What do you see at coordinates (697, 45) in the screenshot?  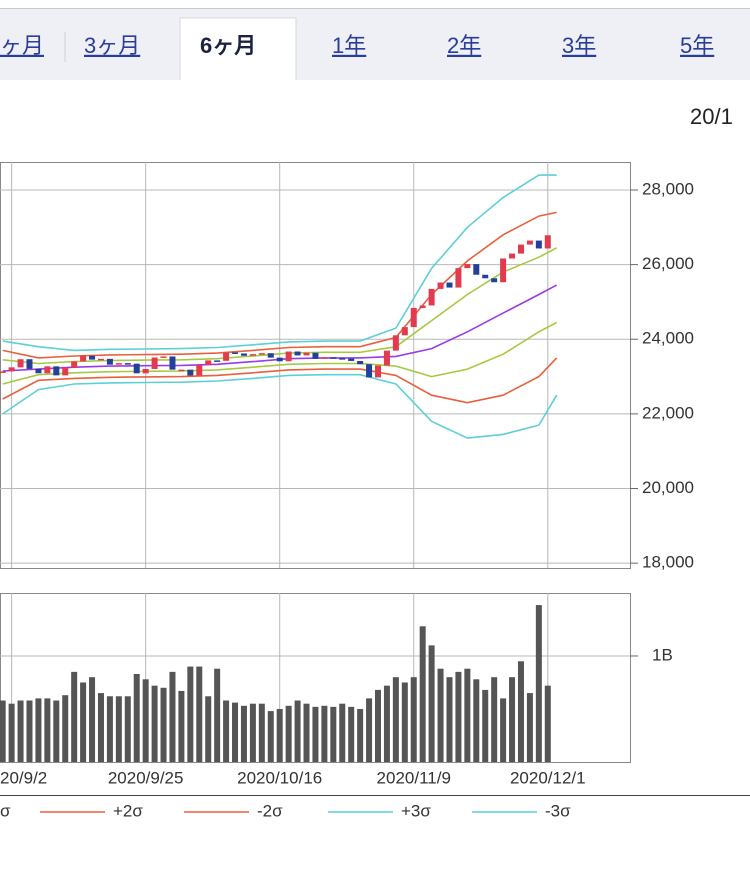 I see `tab: 5年` at bounding box center [697, 45].